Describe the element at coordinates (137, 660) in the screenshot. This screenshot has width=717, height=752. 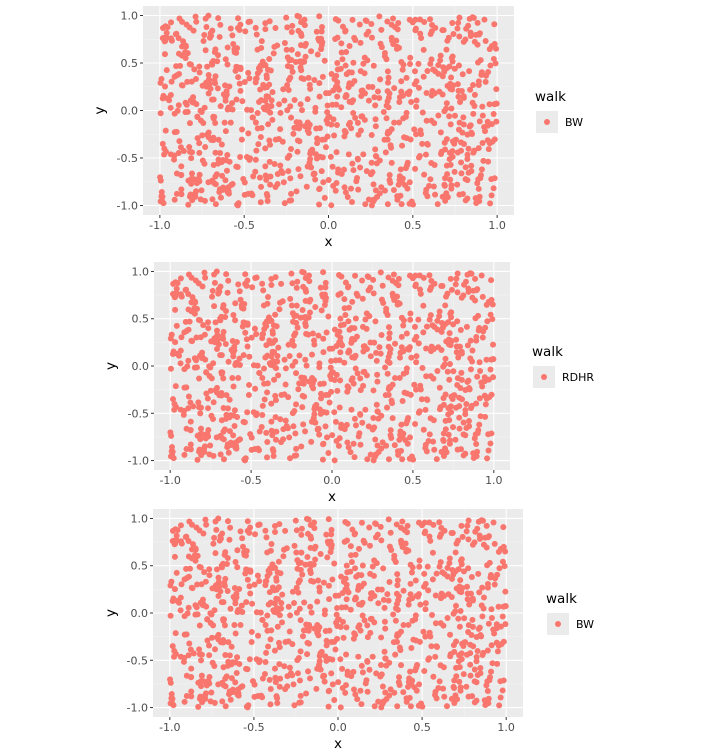
I see `y-tick-label: -0.5` at that location.